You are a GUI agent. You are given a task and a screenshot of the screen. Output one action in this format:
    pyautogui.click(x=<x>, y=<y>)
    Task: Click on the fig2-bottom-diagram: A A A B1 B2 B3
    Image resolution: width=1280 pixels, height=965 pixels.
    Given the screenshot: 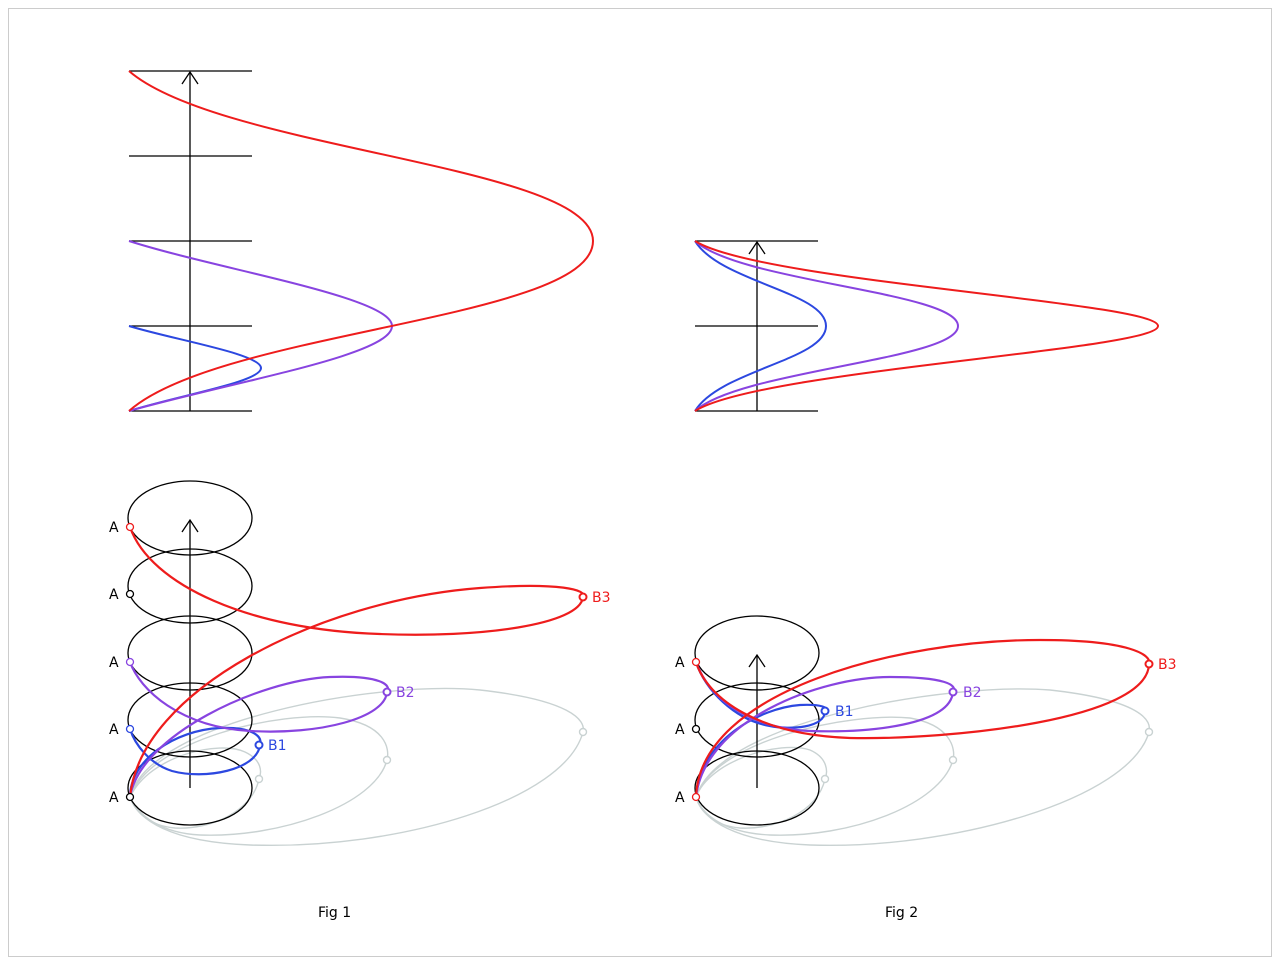 What is the action you would take?
    pyautogui.click(x=926, y=731)
    